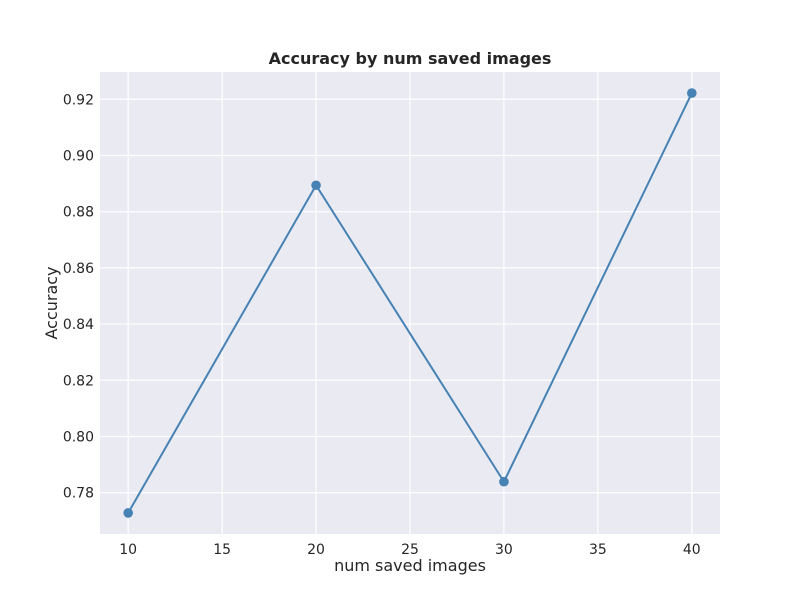 The height and width of the screenshot is (600, 800). Describe the element at coordinates (410, 565) in the screenshot. I see `x-axis-label: num saved images` at that location.